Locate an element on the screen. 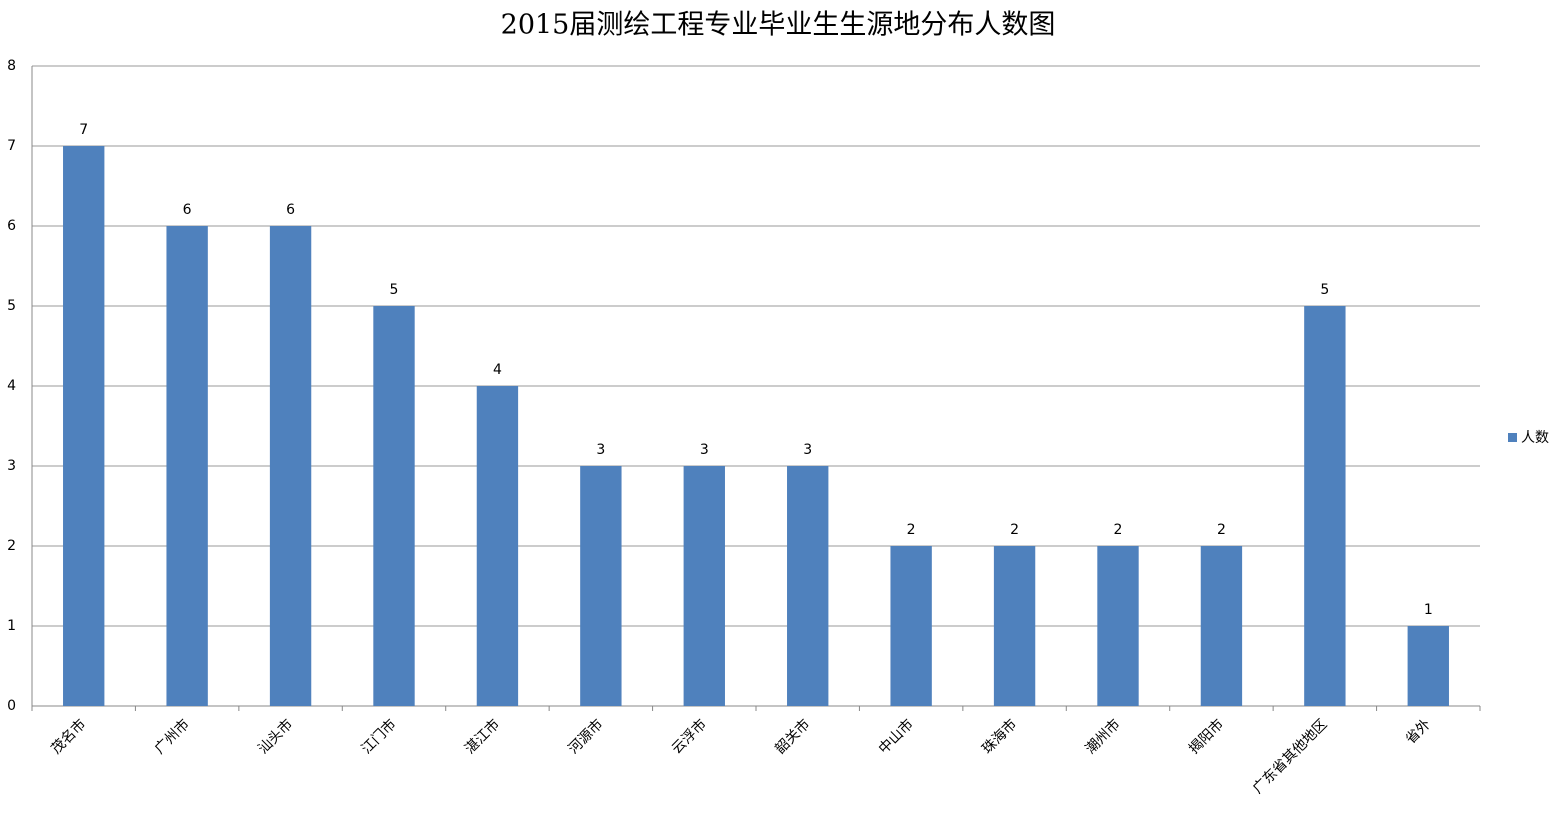 The width and height of the screenshot is (1565, 821). data-label: 7 is located at coordinates (83, 130).